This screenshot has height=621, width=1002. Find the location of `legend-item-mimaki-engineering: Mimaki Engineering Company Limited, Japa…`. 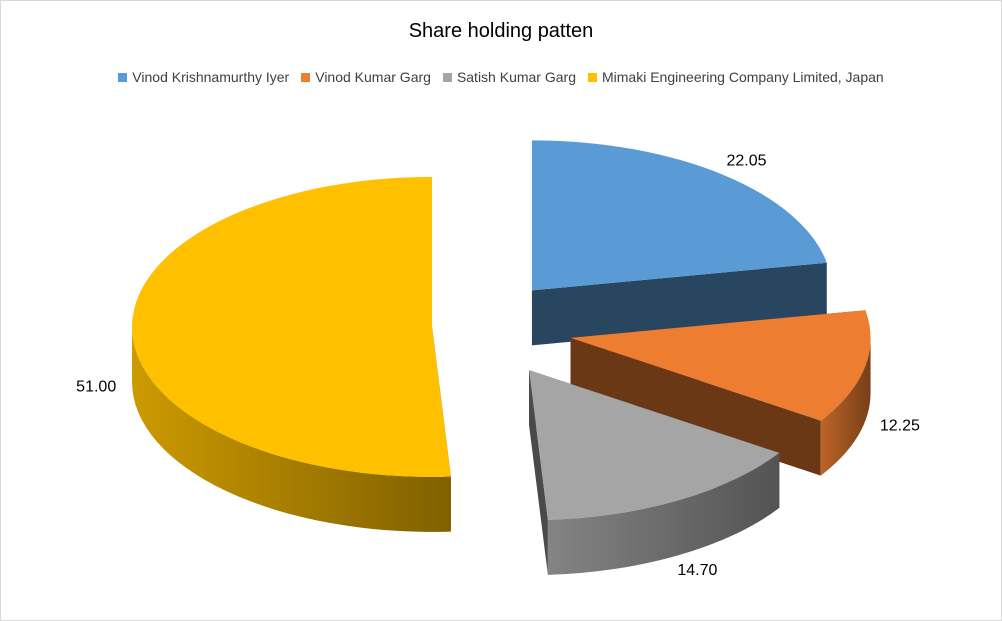

legend-item-mimaki-engineering: Mimaki Engineering Company Limited, Japa… is located at coordinates (736, 77).